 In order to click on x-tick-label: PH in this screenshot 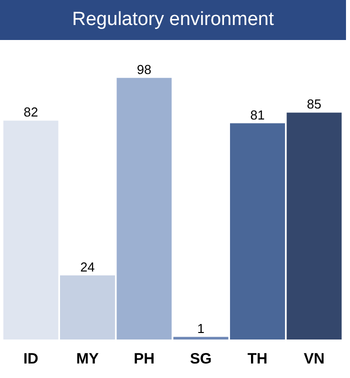, I will do `click(144, 359)`.